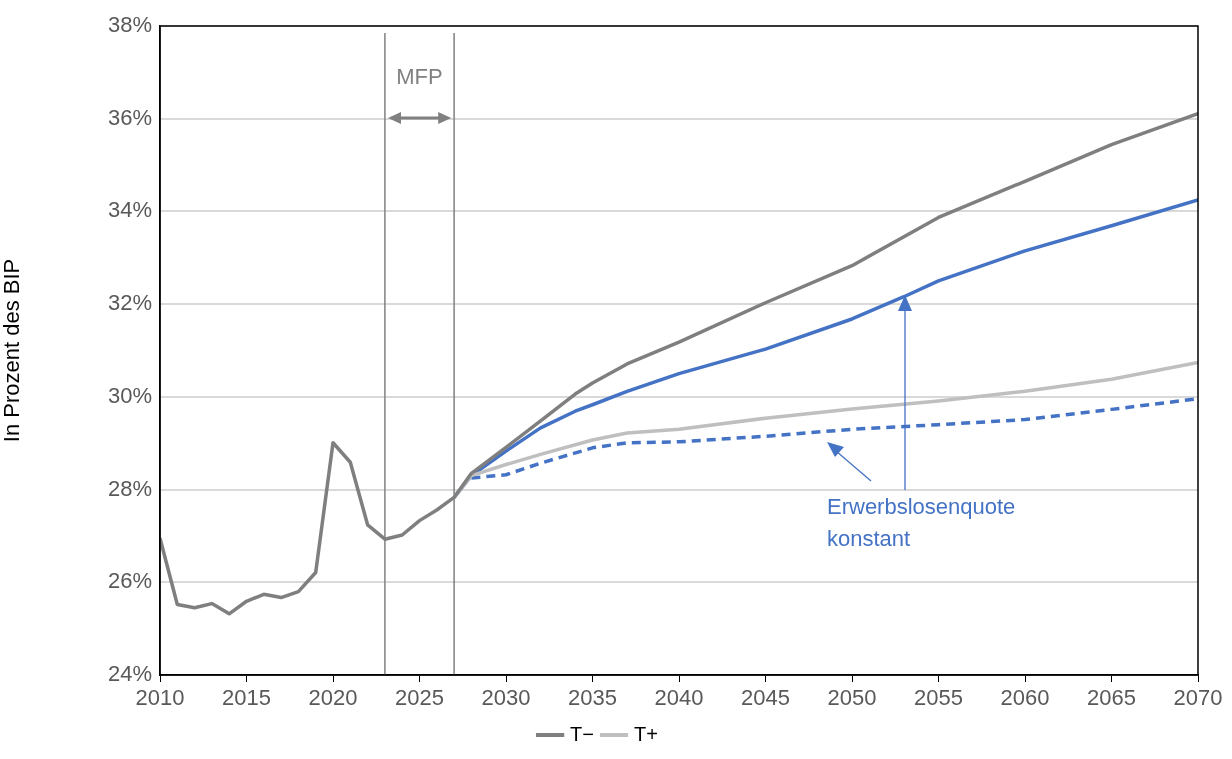 This screenshot has height=759, width=1232. Describe the element at coordinates (333, 698) in the screenshot. I see `x-tick-label: 2020` at that location.